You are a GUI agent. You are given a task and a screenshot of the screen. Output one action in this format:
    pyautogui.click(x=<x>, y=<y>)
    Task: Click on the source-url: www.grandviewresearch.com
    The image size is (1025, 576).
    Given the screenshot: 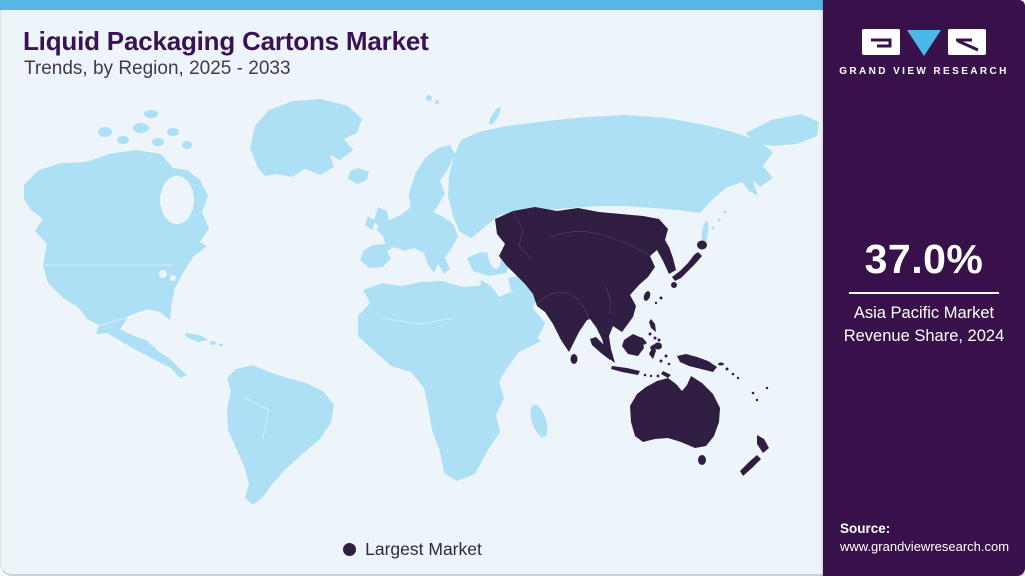 What is the action you would take?
    pyautogui.click(x=925, y=546)
    